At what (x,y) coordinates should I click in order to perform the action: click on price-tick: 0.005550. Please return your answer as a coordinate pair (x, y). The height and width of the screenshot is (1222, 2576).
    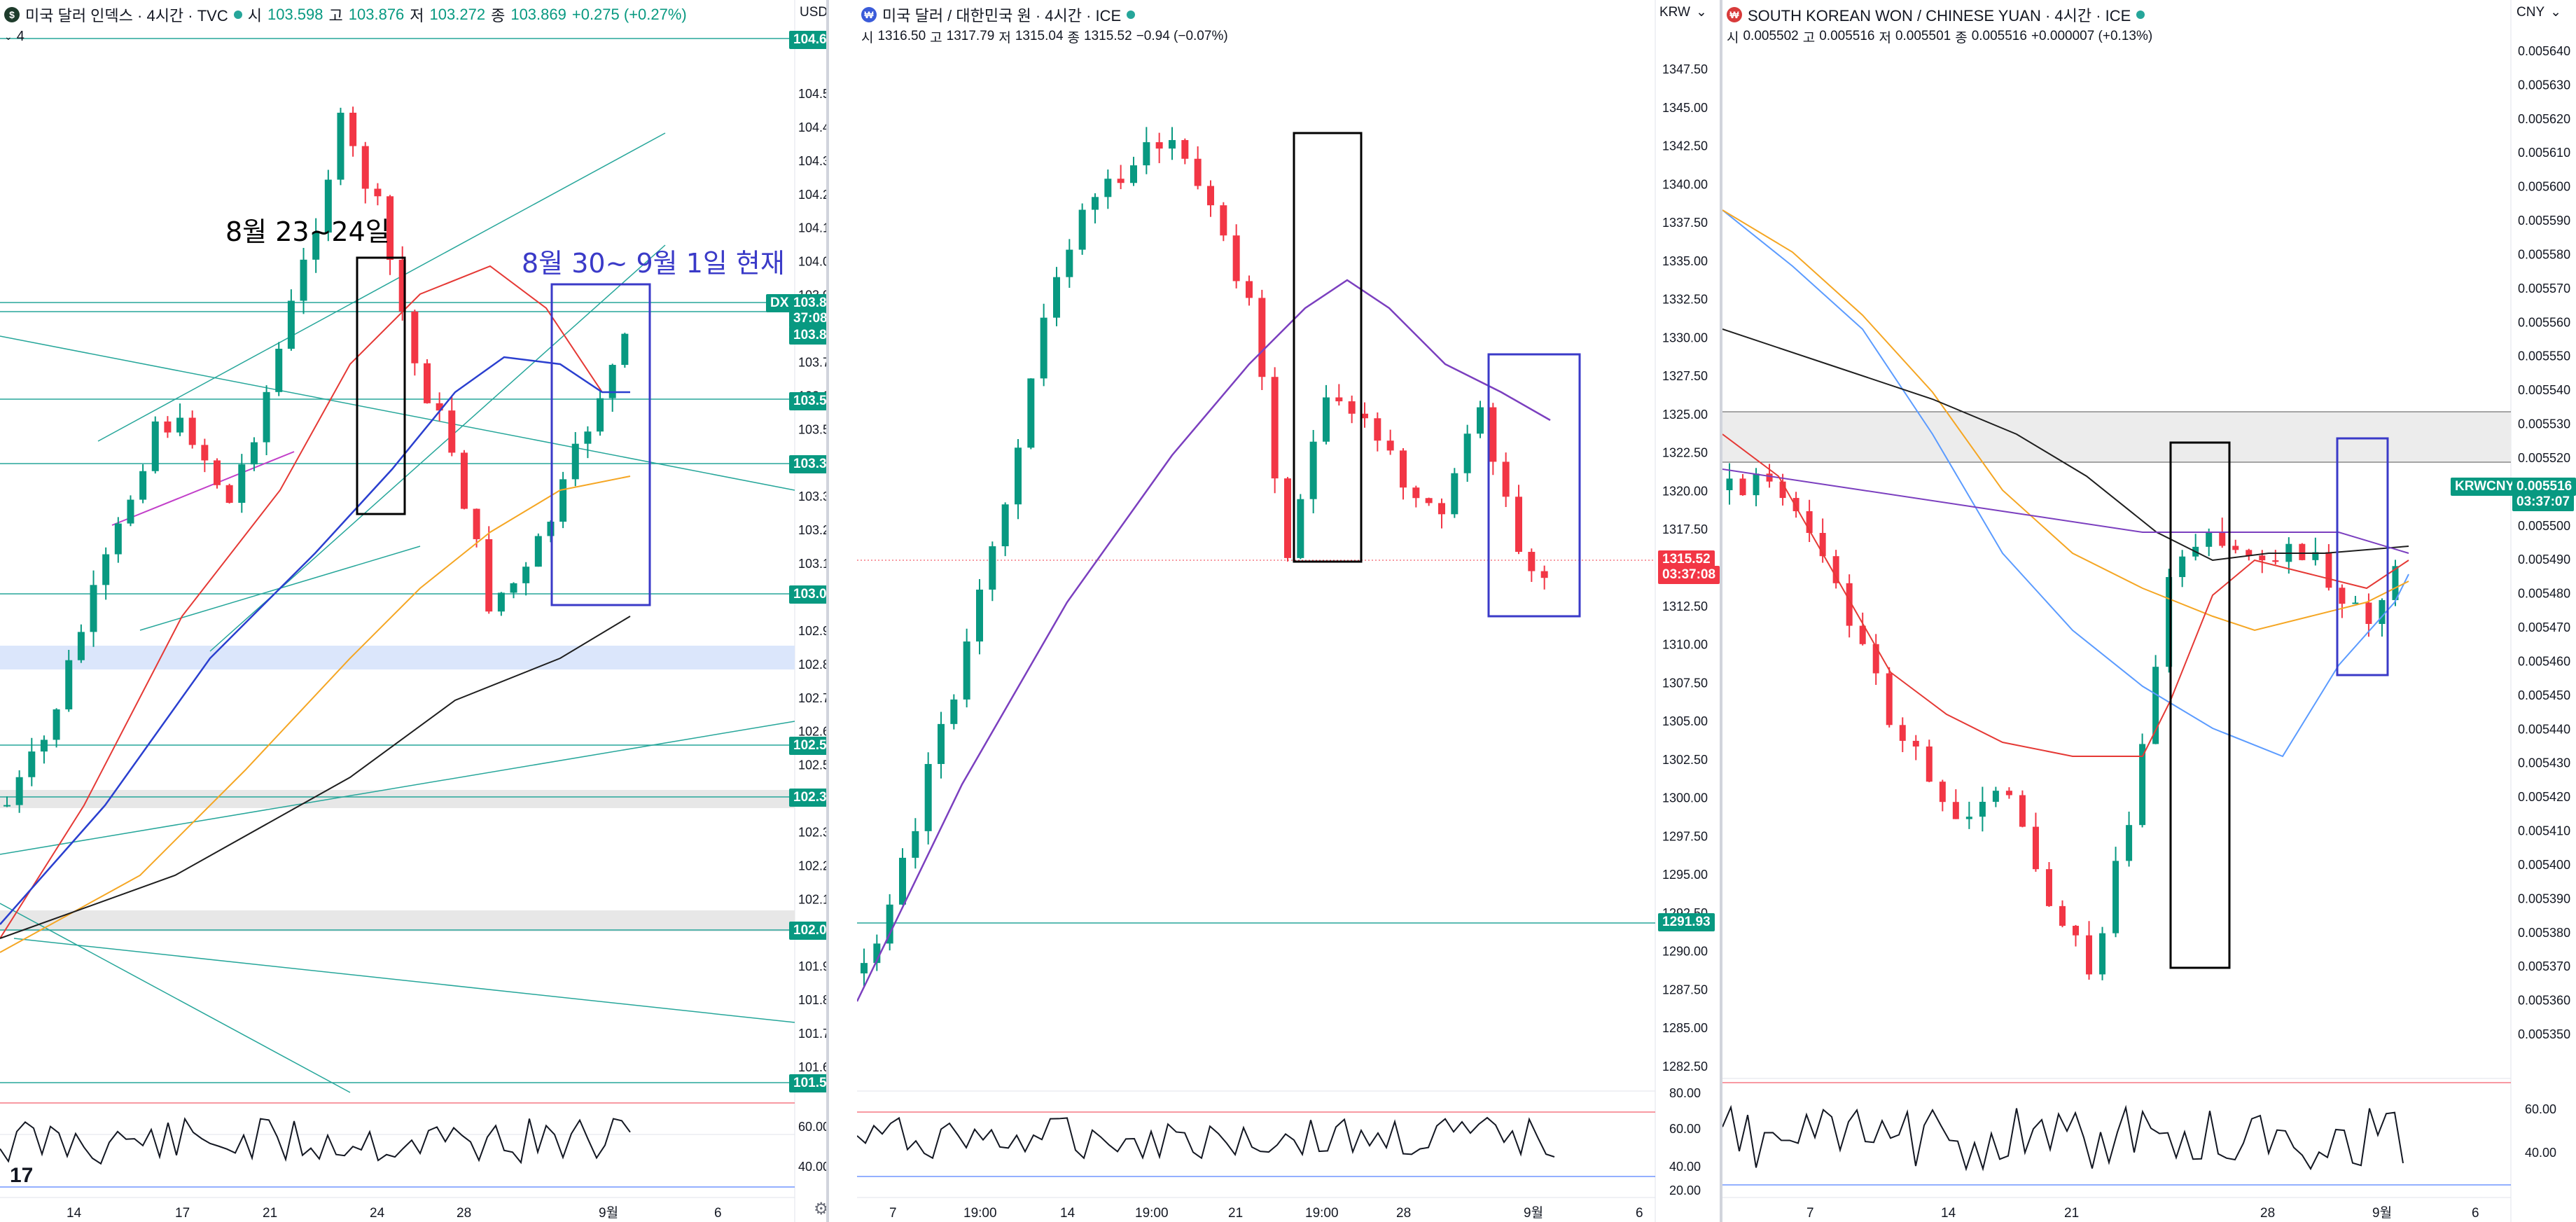
    Looking at the image, I should click on (2544, 356).